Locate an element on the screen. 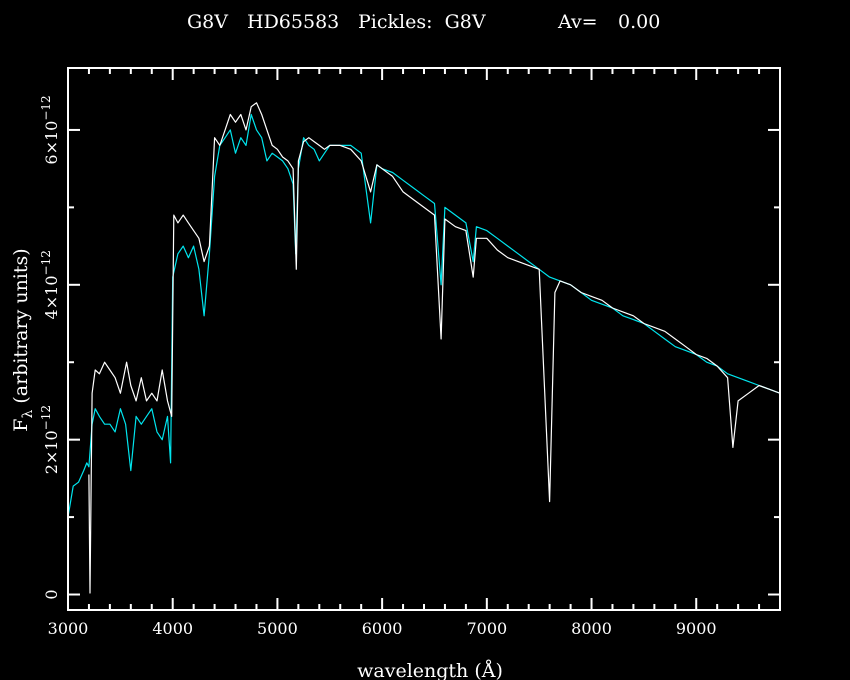 The height and width of the screenshot is (680, 850). svg-text: 6×10−12 is located at coordinates (50, 129).